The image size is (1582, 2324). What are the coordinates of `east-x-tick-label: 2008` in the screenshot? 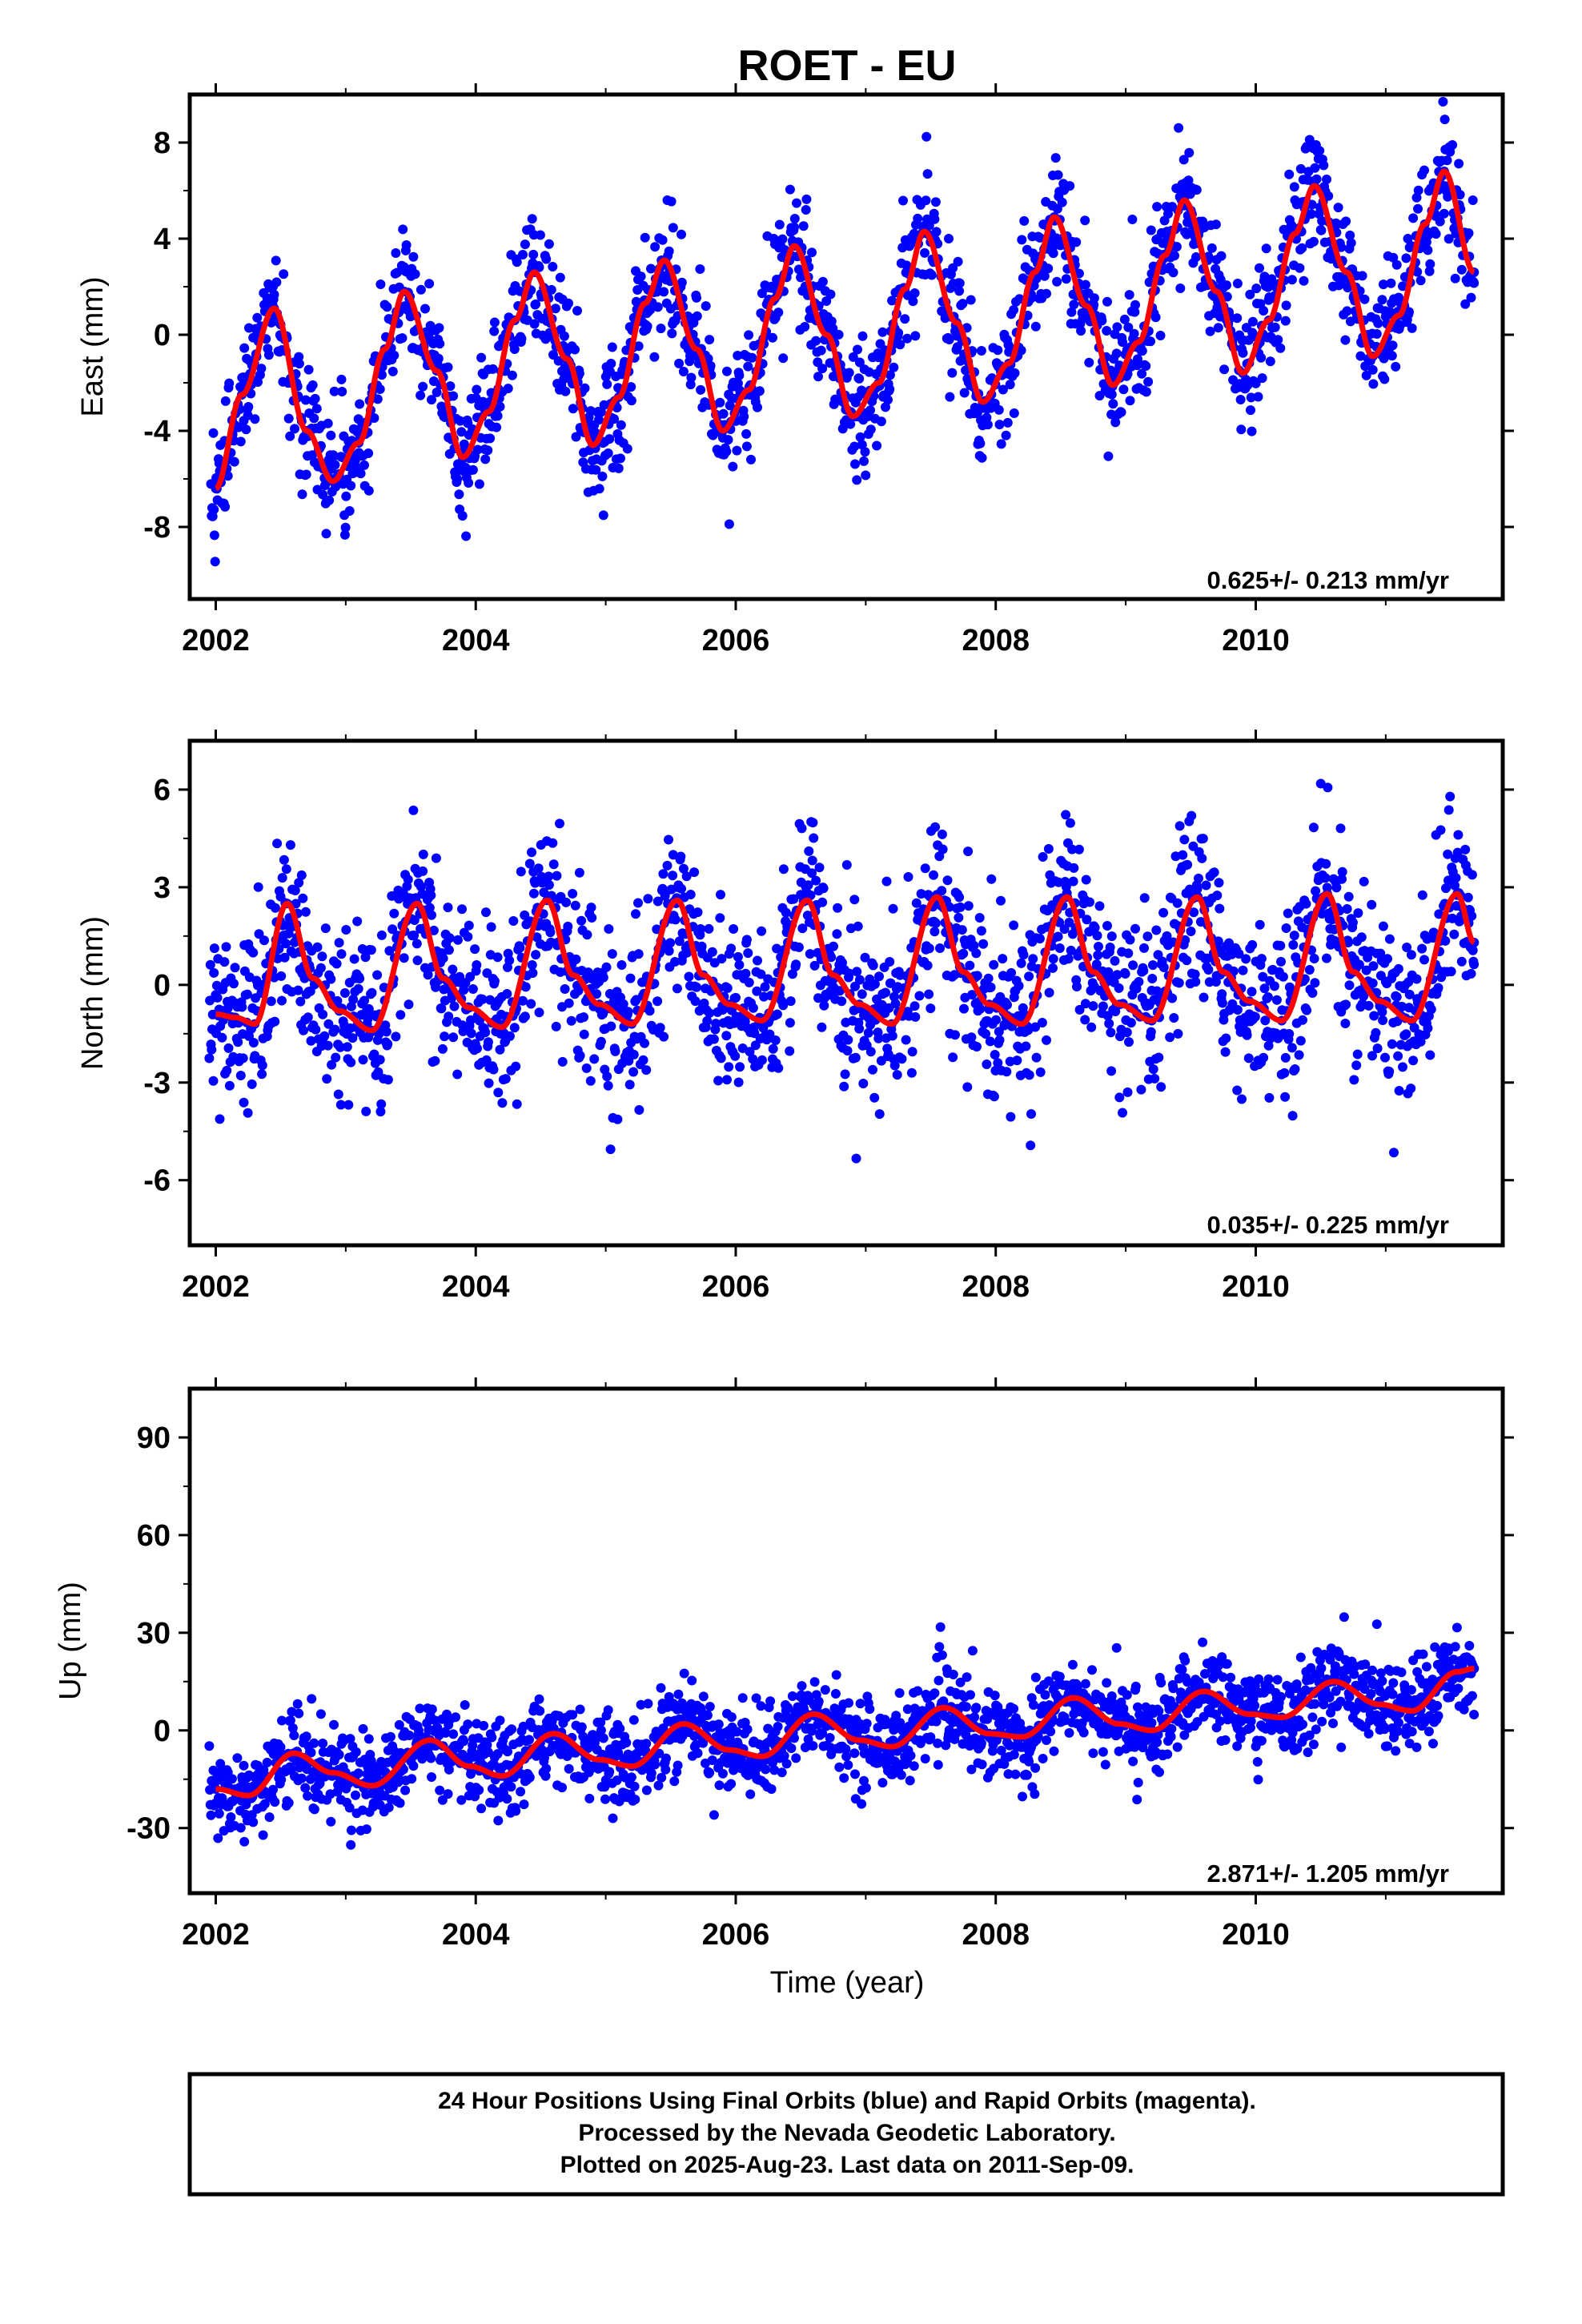 It's located at (996, 640).